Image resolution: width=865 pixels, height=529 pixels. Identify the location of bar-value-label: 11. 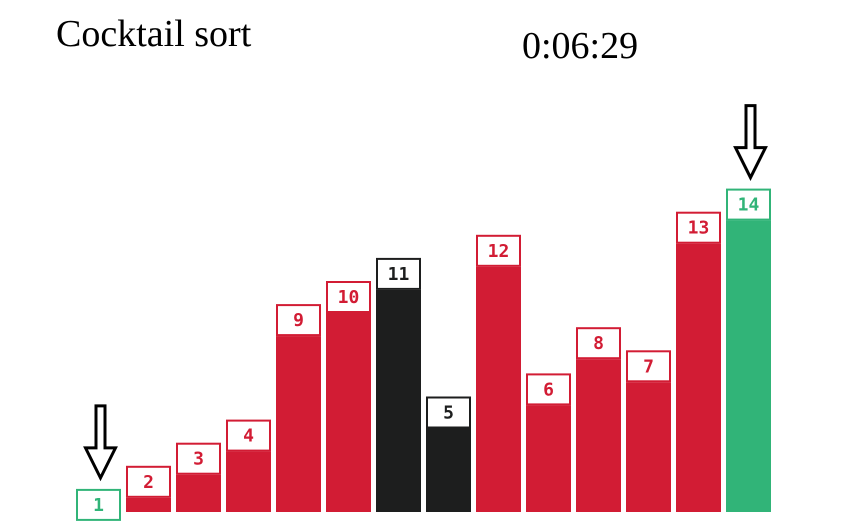
(399, 274).